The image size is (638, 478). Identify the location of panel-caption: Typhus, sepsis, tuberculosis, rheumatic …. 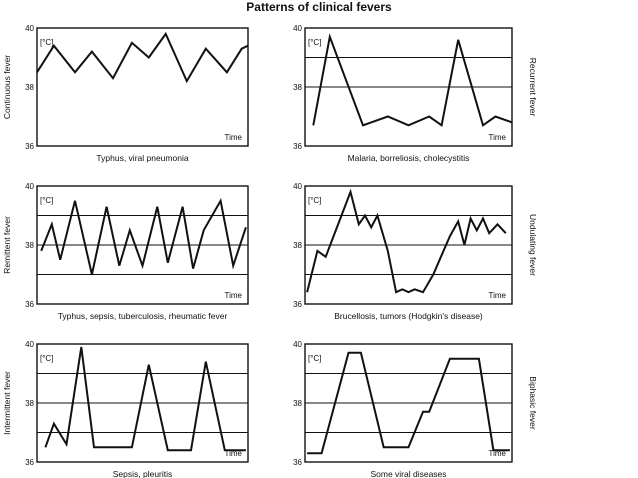
(143, 316).